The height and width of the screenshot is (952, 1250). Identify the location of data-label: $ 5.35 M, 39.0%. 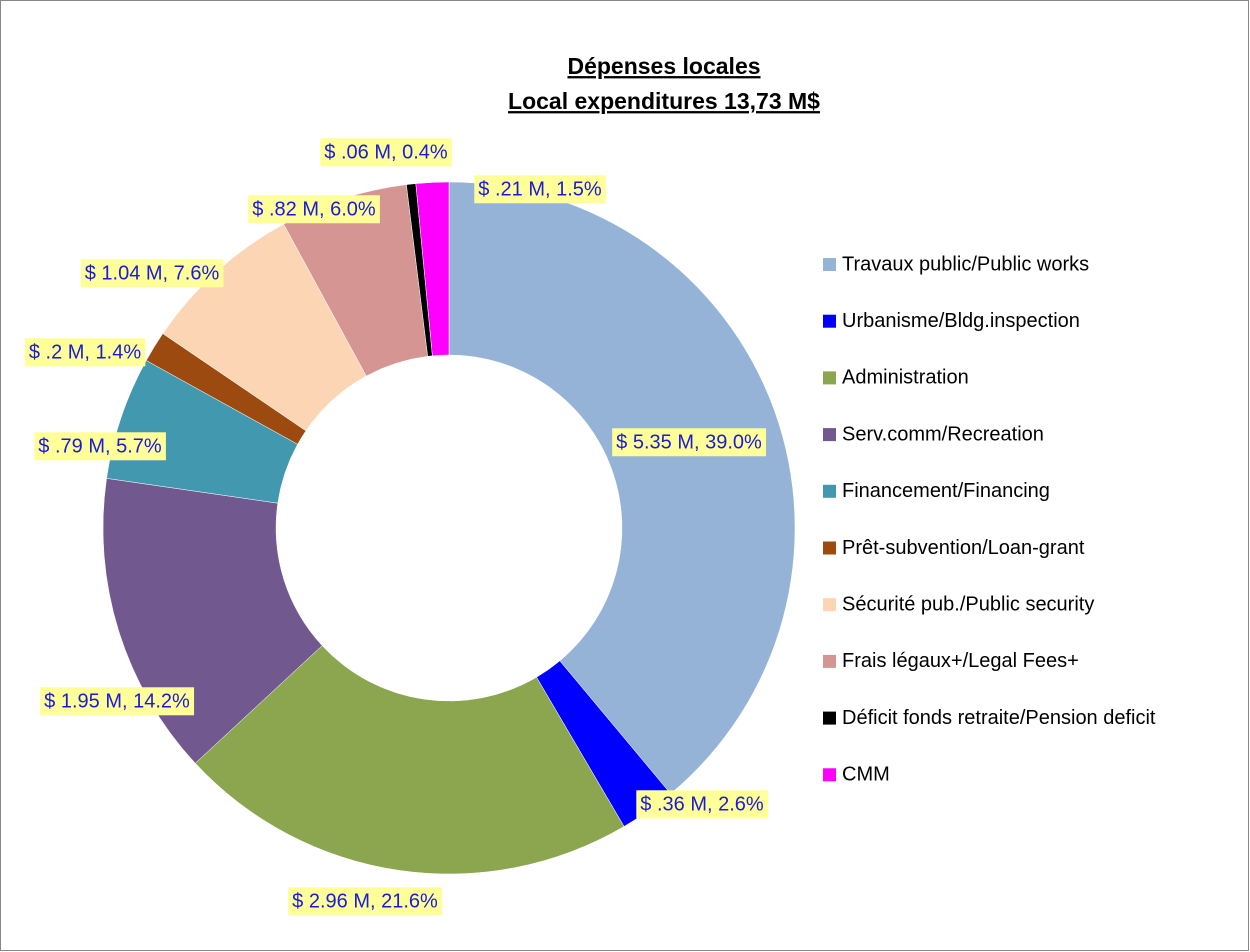
(689, 442).